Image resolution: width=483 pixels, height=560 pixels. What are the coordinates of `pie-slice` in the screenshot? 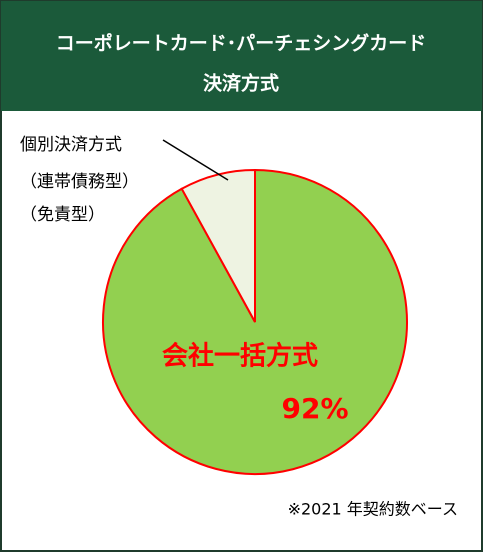 It's located at (218, 245).